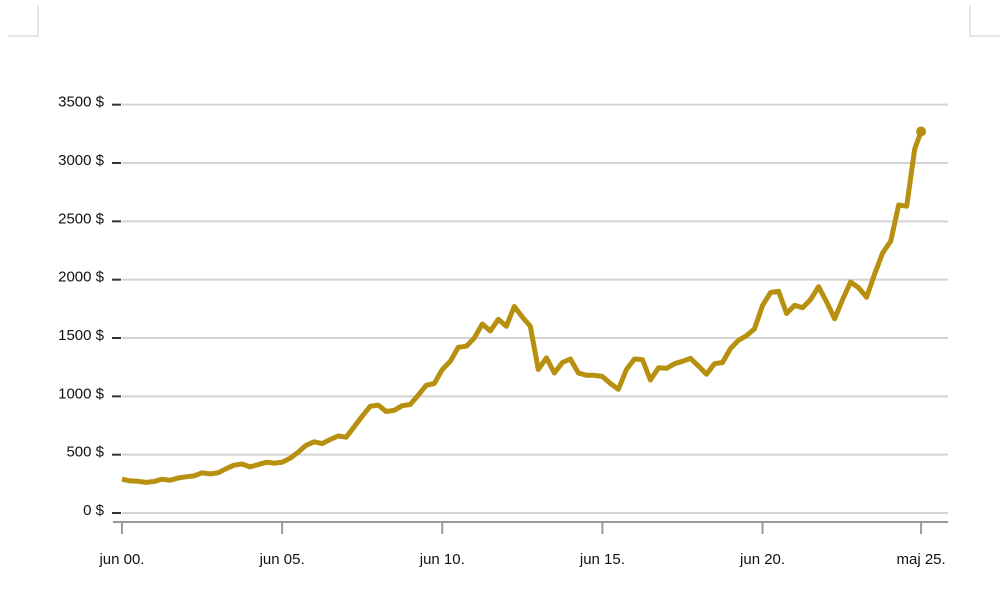 This screenshot has height=608, width=1005. I want to click on y-tick-label: 0 $, so click(94, 510).